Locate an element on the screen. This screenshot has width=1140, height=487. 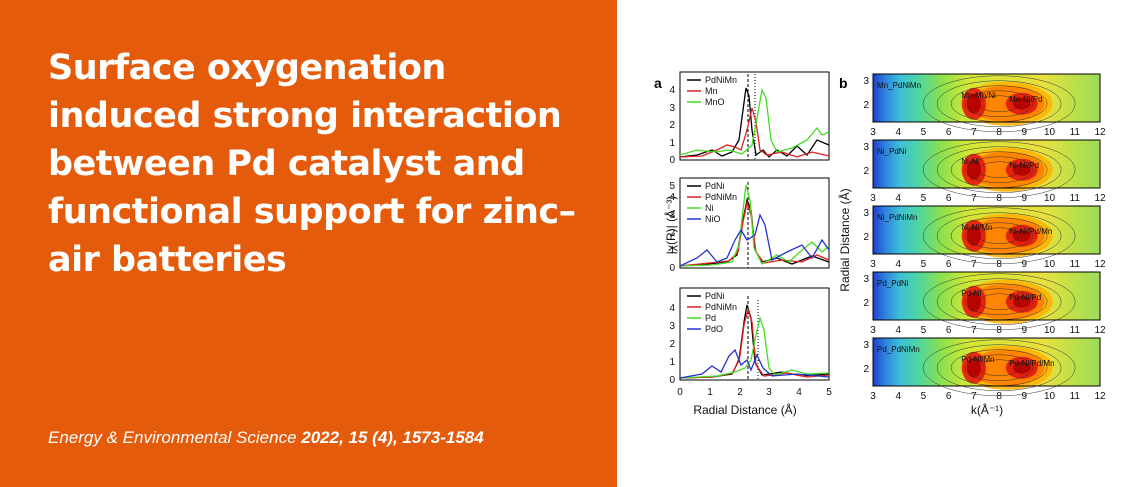
xtick: 0 is located at coordinates (680, 392).